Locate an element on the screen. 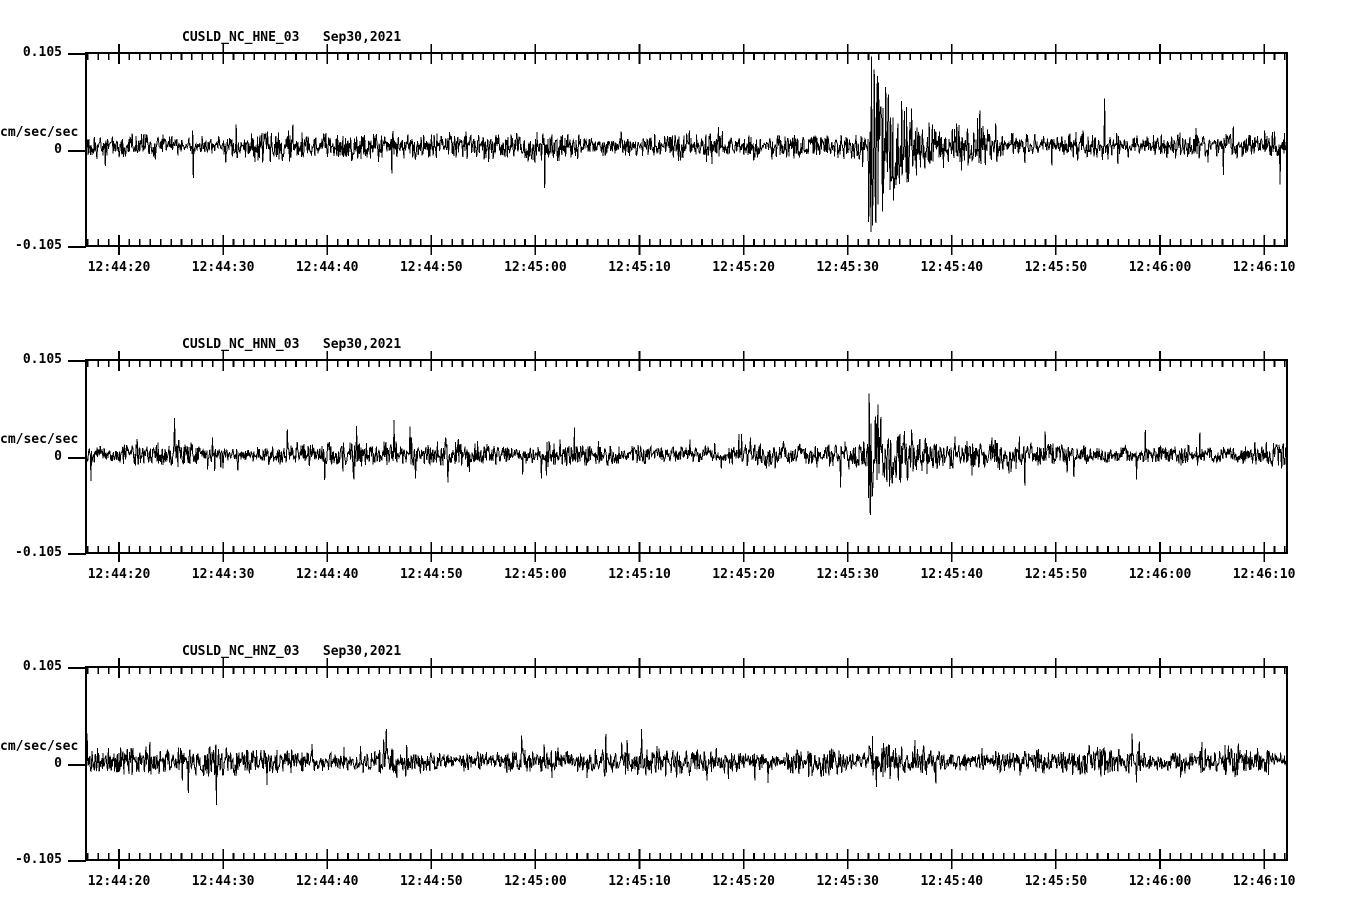 The width and height of the screenshot is (1358, 924). panel-title-hnz: CUSLD_NC_HNZ_03 Sep30,2021 is located at coordinates (292, 651).